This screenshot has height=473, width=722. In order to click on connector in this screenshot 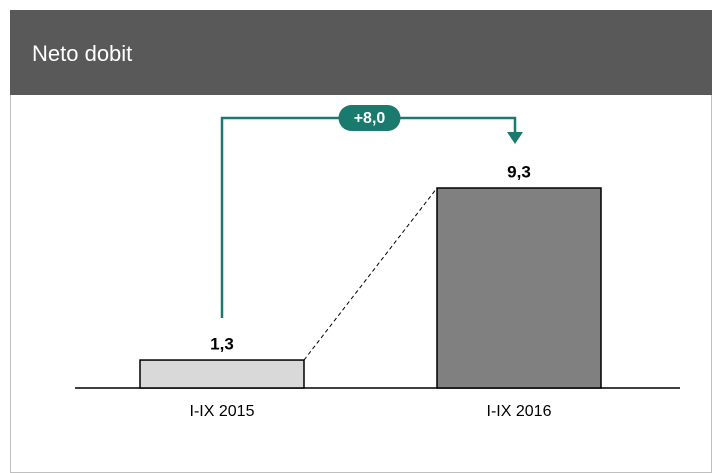, I will do `click(370, 274)`.